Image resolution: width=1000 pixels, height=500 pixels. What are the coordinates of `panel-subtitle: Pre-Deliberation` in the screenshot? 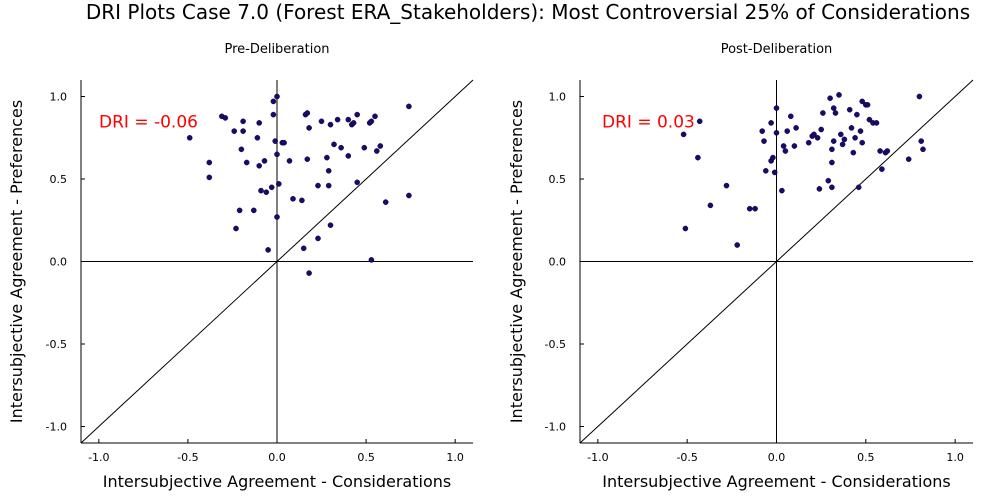 It's located at (276, 49).